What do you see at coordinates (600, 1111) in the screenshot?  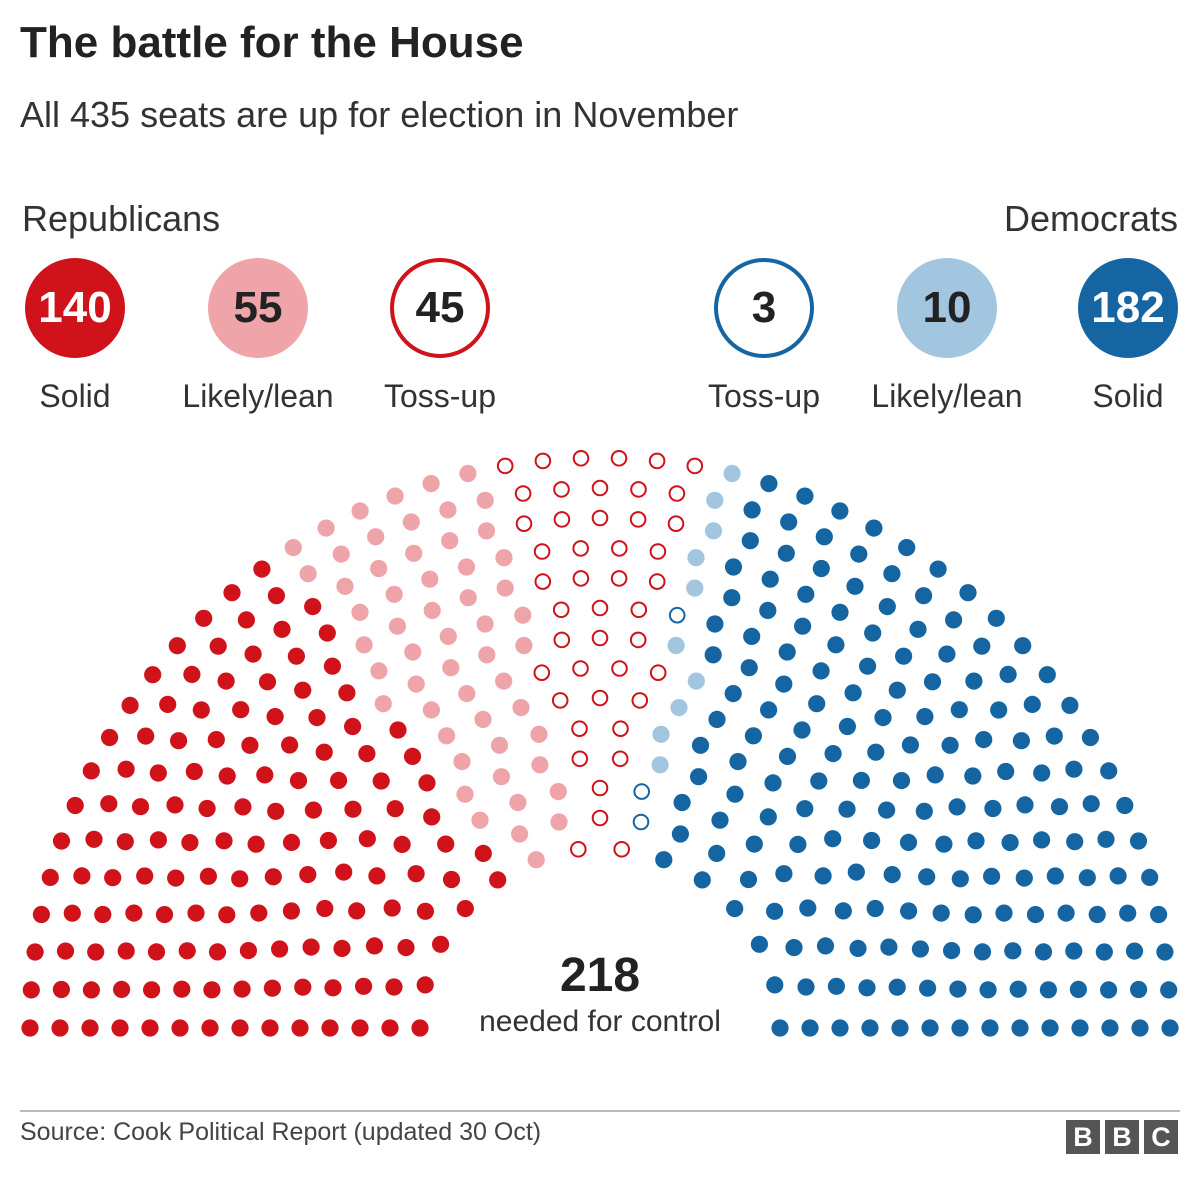 I see `footer-divider` at bounding box center [600, 1111].